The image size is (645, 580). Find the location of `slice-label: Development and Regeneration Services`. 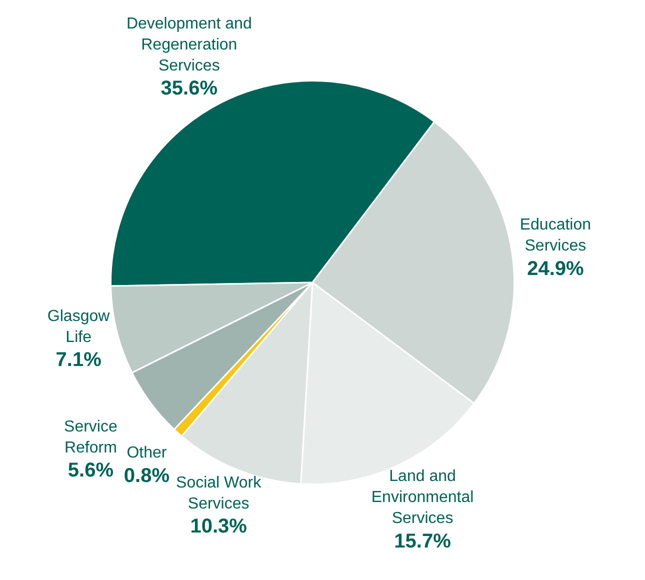

slice-label: Development and Regeneration Services is located at coordinates (189, 44).